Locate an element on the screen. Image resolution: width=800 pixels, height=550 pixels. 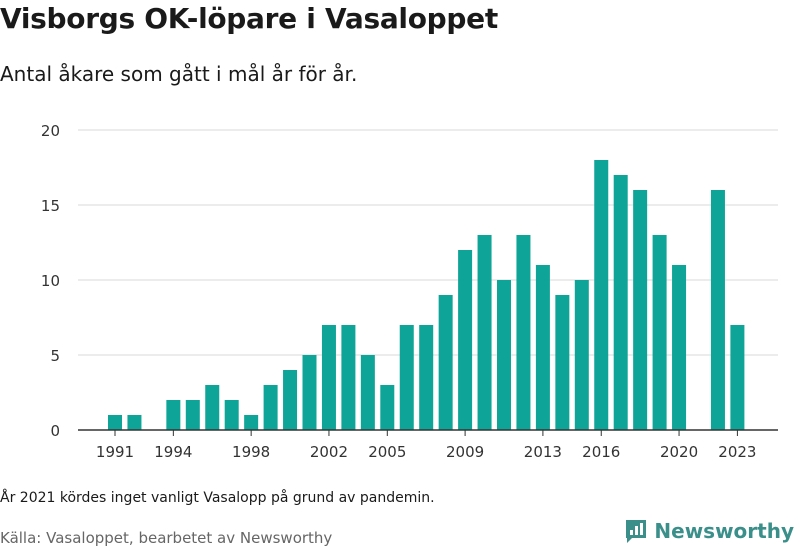
bar-1995 is located at coordinates (192, 415).